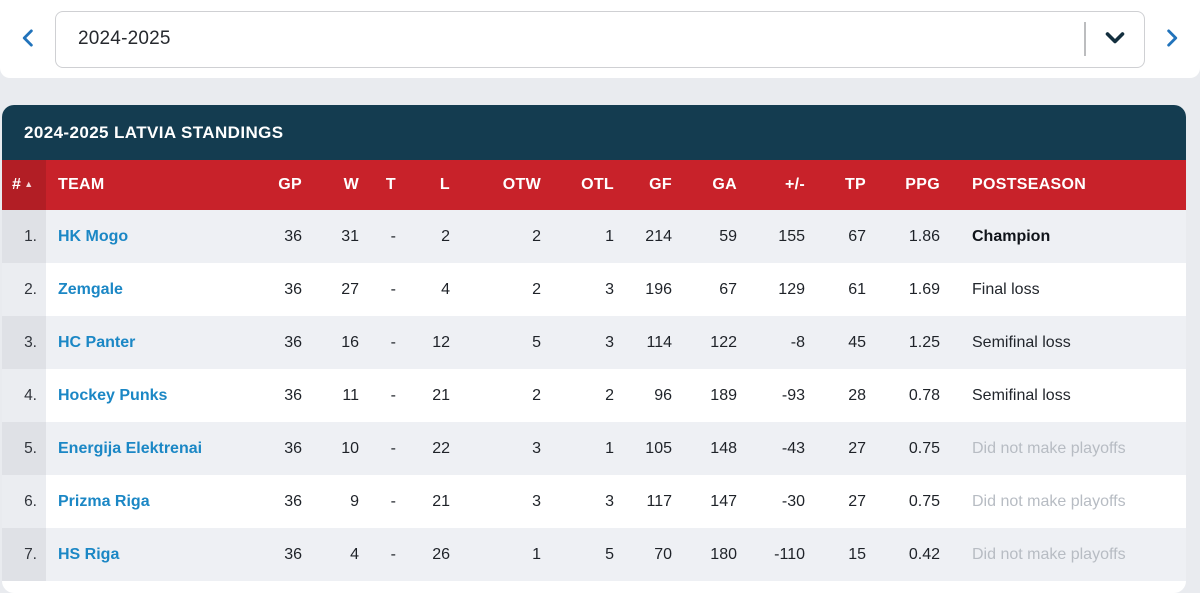 The height and width of the screenshot is (593, 1200). I want to click on ppg-cell: 1.86, so click(913, 236).